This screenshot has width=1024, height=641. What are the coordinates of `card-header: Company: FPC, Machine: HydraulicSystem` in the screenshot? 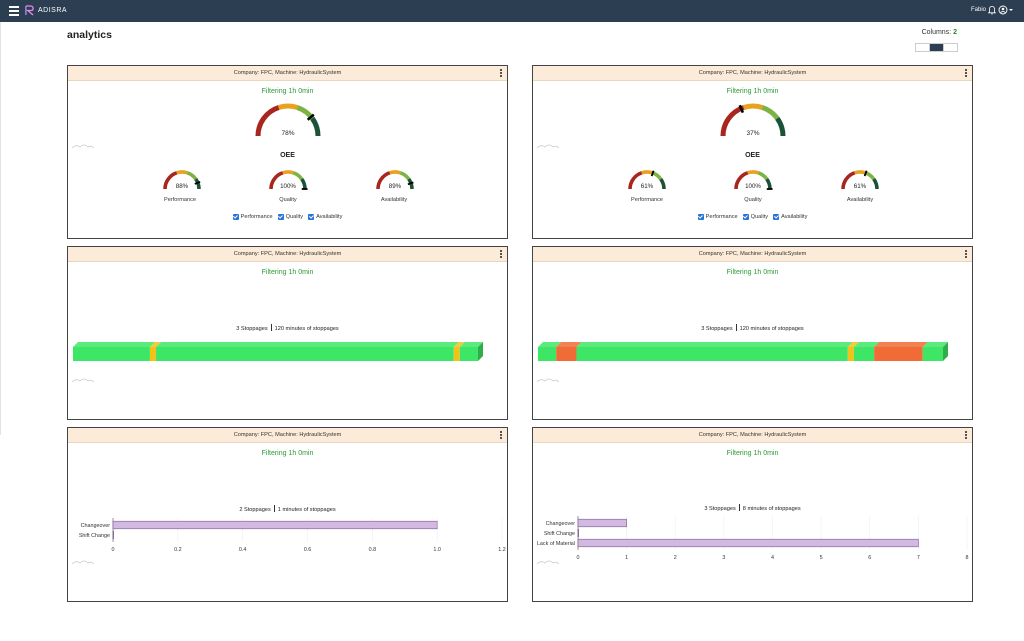 It's located at (287, 73).